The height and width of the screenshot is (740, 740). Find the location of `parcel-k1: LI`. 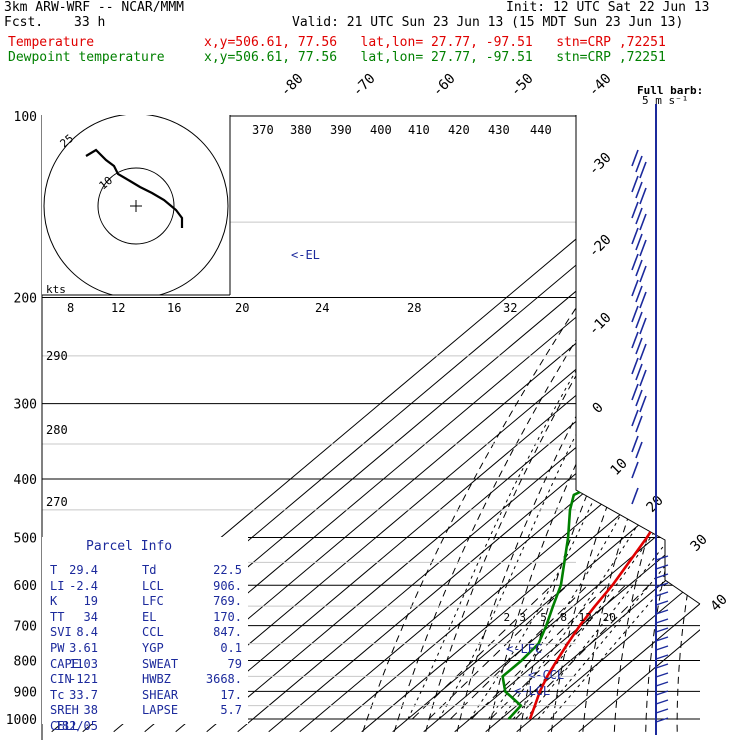

parcel-k1: LI is located at coordinates (57, 585).